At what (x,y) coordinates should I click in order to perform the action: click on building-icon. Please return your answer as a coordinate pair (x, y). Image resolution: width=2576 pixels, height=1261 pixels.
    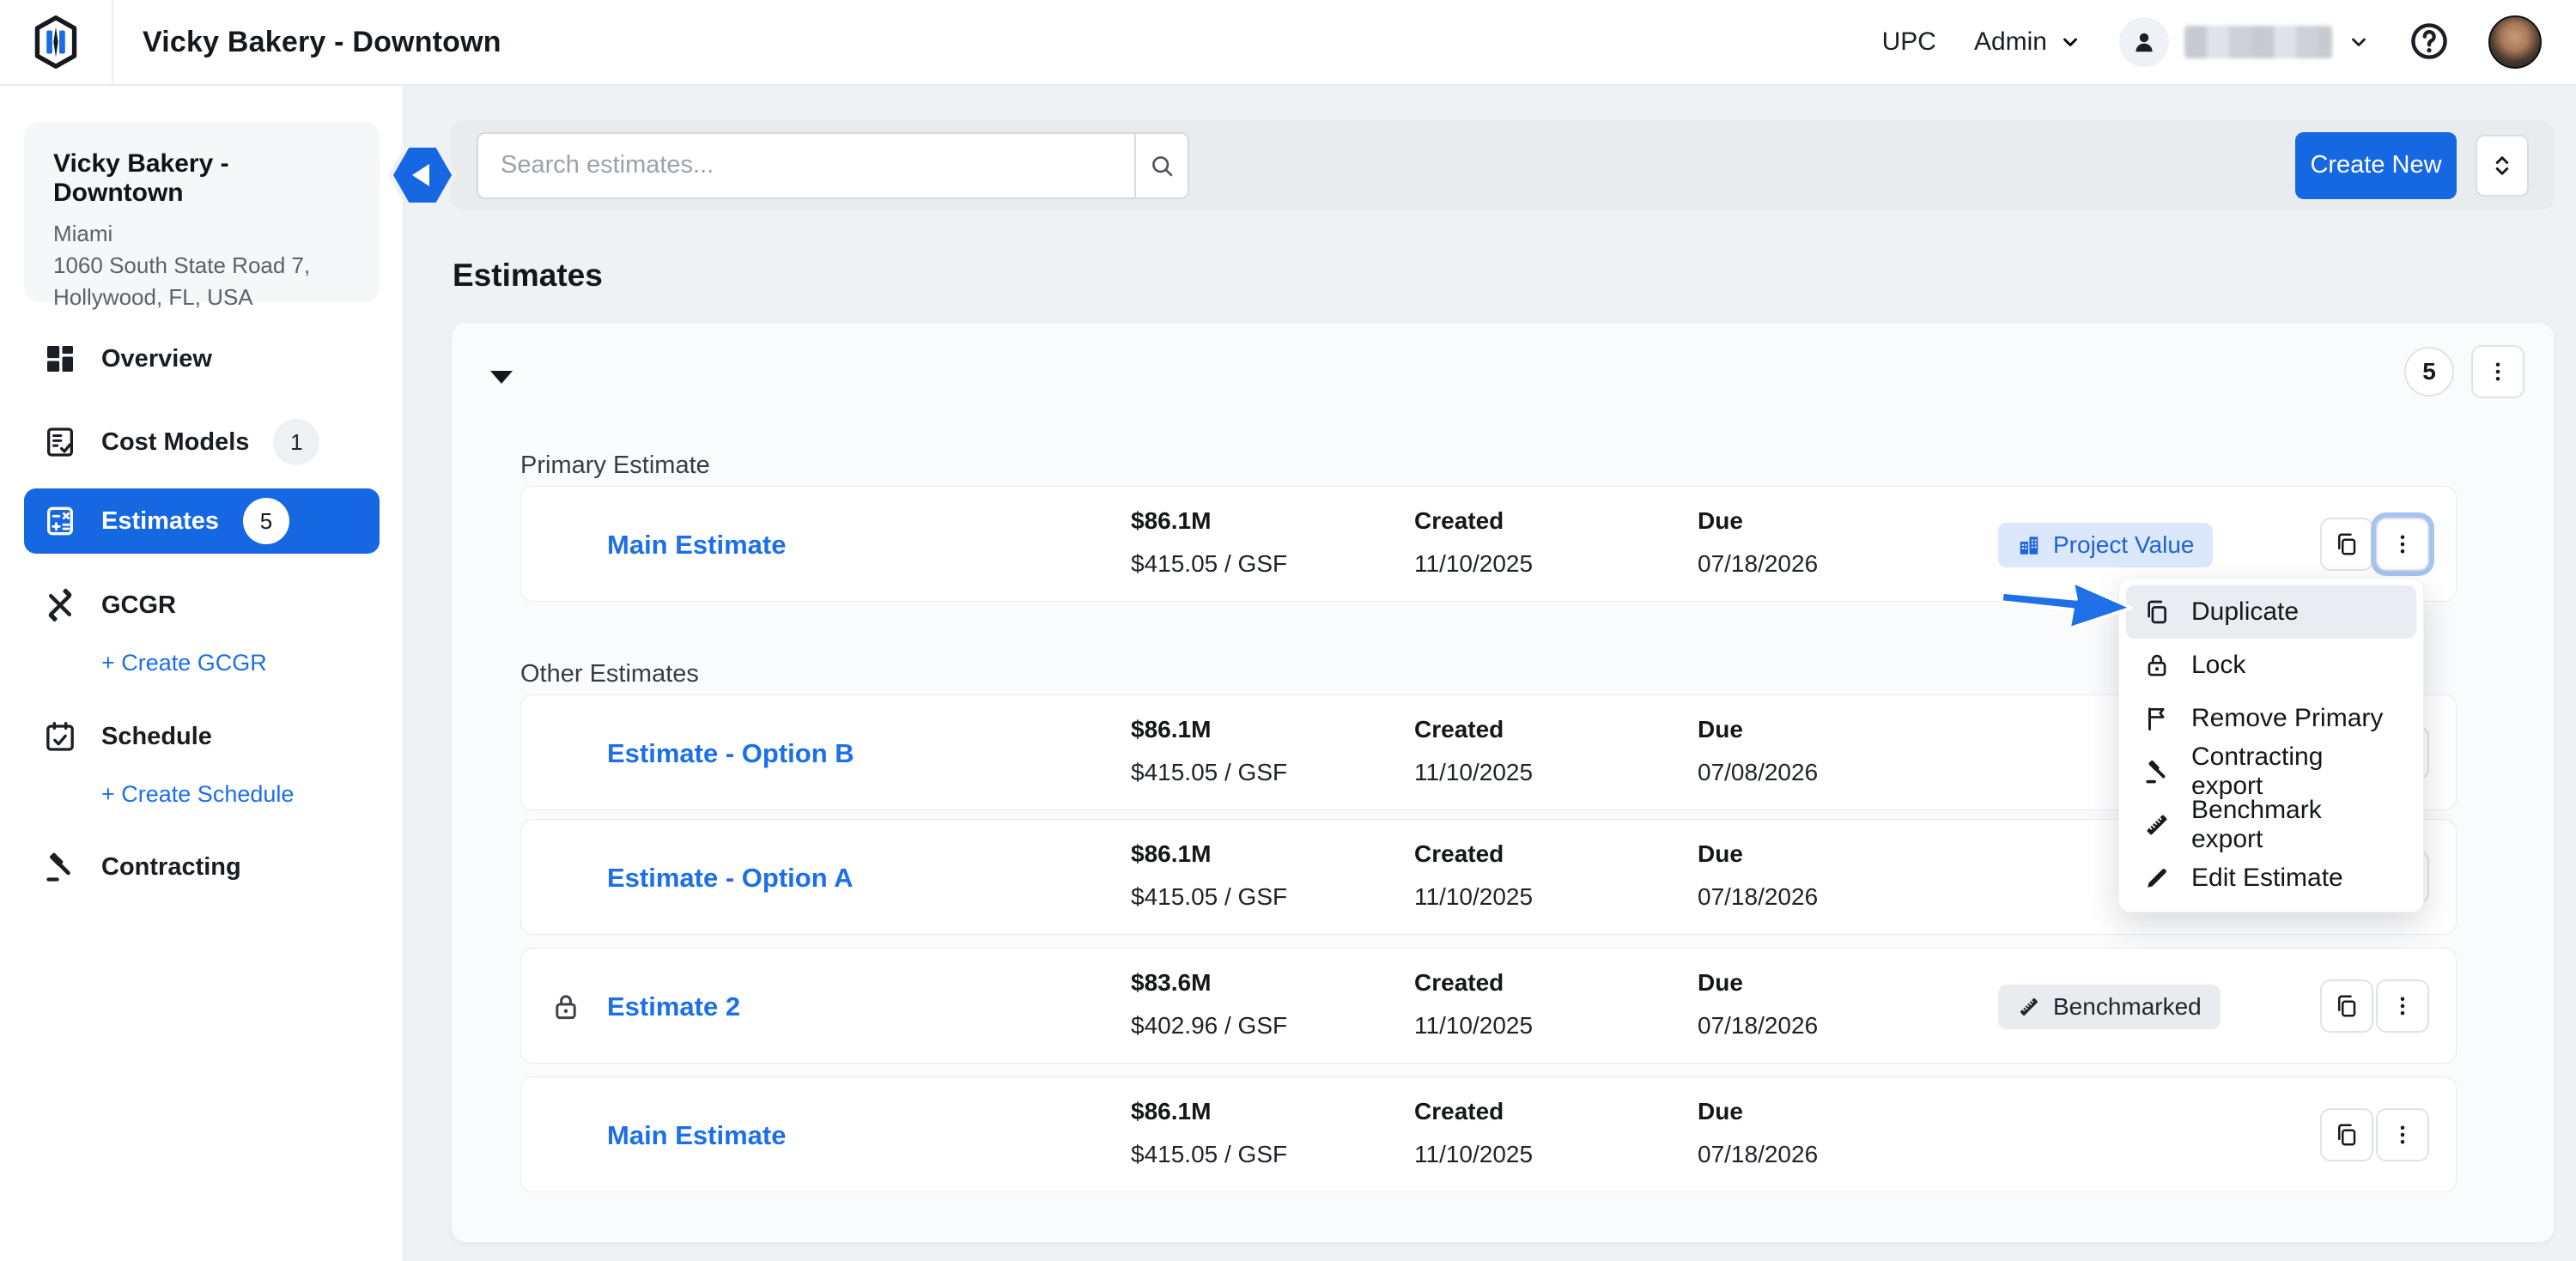
    Looking at the image, I should click on (2029, 546).